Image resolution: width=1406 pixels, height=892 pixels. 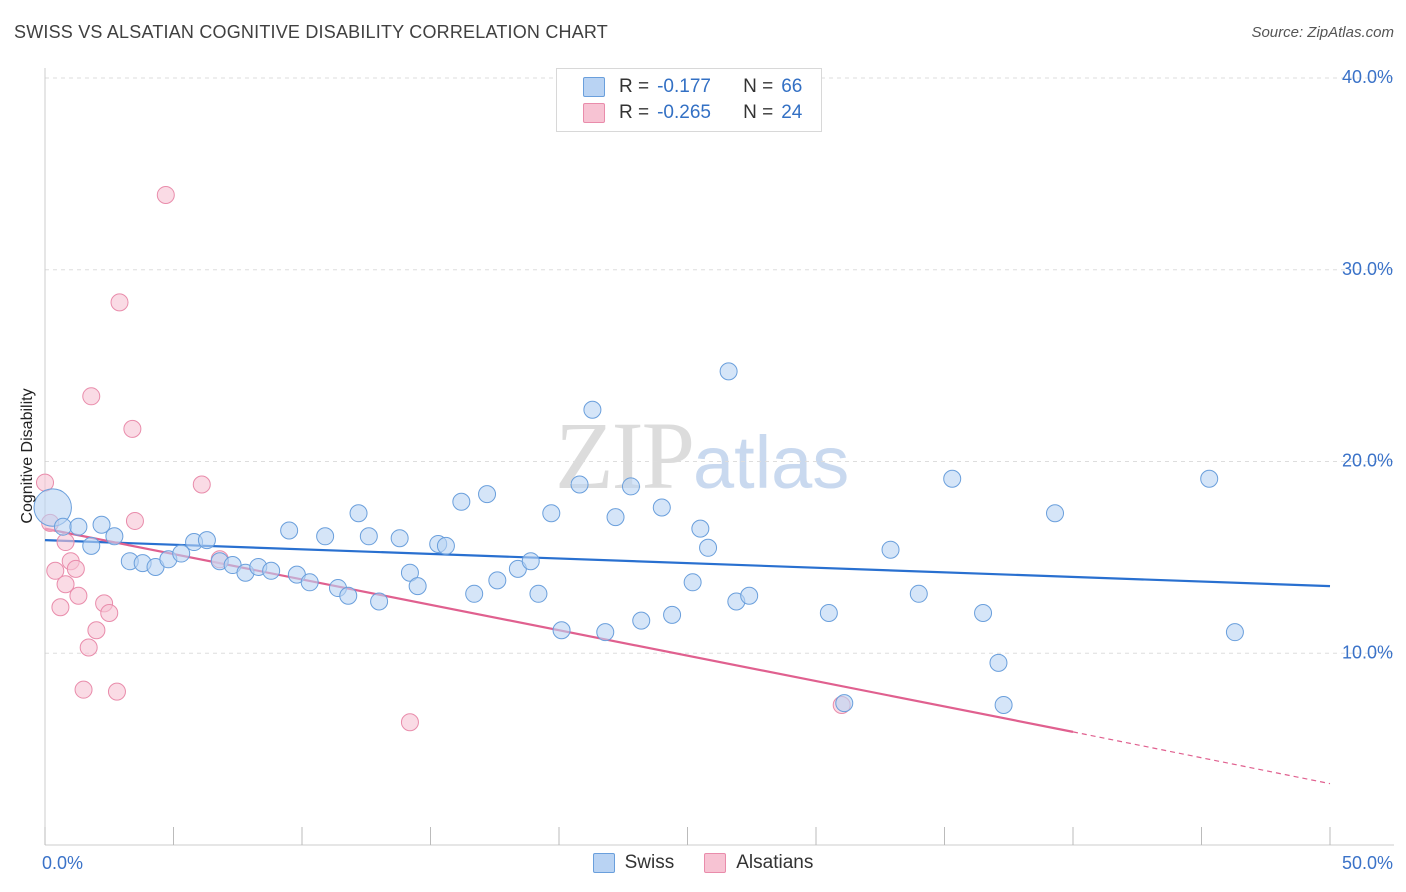 What do you see at coordinates (1367, 269) in the screenshot?
I see `y-tick-label: 30.0%` at bounding box center [1367, 269].